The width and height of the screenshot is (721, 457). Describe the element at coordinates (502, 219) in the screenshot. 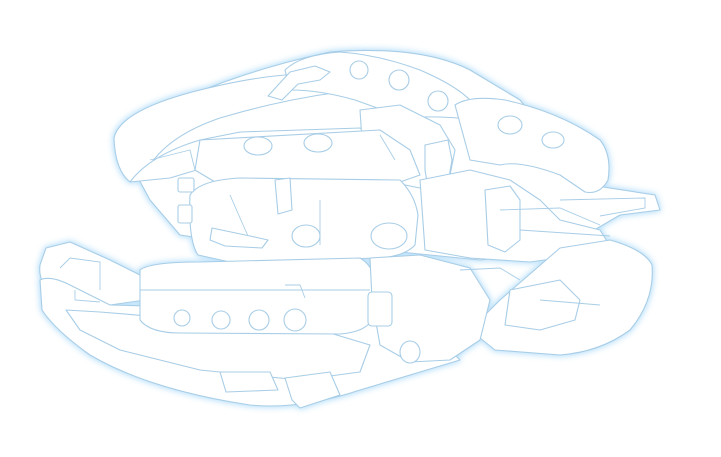

I see `right-receiver-band` at that location.